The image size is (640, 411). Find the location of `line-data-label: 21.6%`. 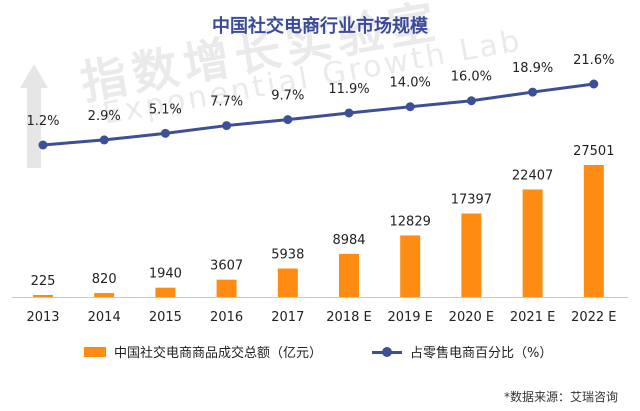

line-data-label: 21.6% is located at coordinates (593, 60).